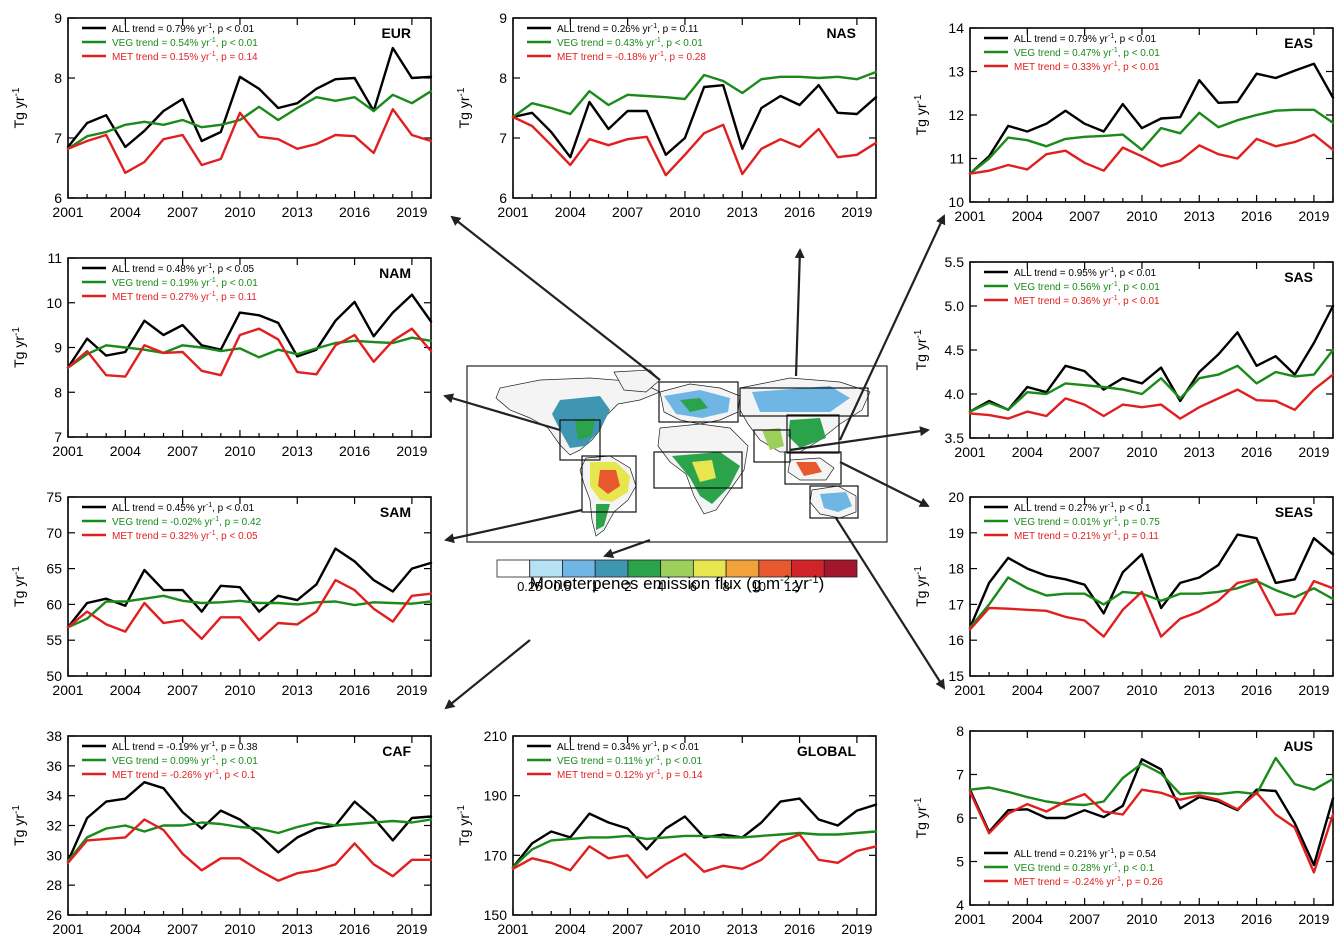 The height and width of the screenshot is (951, 1336). Describe the element at coordinates (54, 497) in the screenshot. I see `y-tick-label: 75` at that location.